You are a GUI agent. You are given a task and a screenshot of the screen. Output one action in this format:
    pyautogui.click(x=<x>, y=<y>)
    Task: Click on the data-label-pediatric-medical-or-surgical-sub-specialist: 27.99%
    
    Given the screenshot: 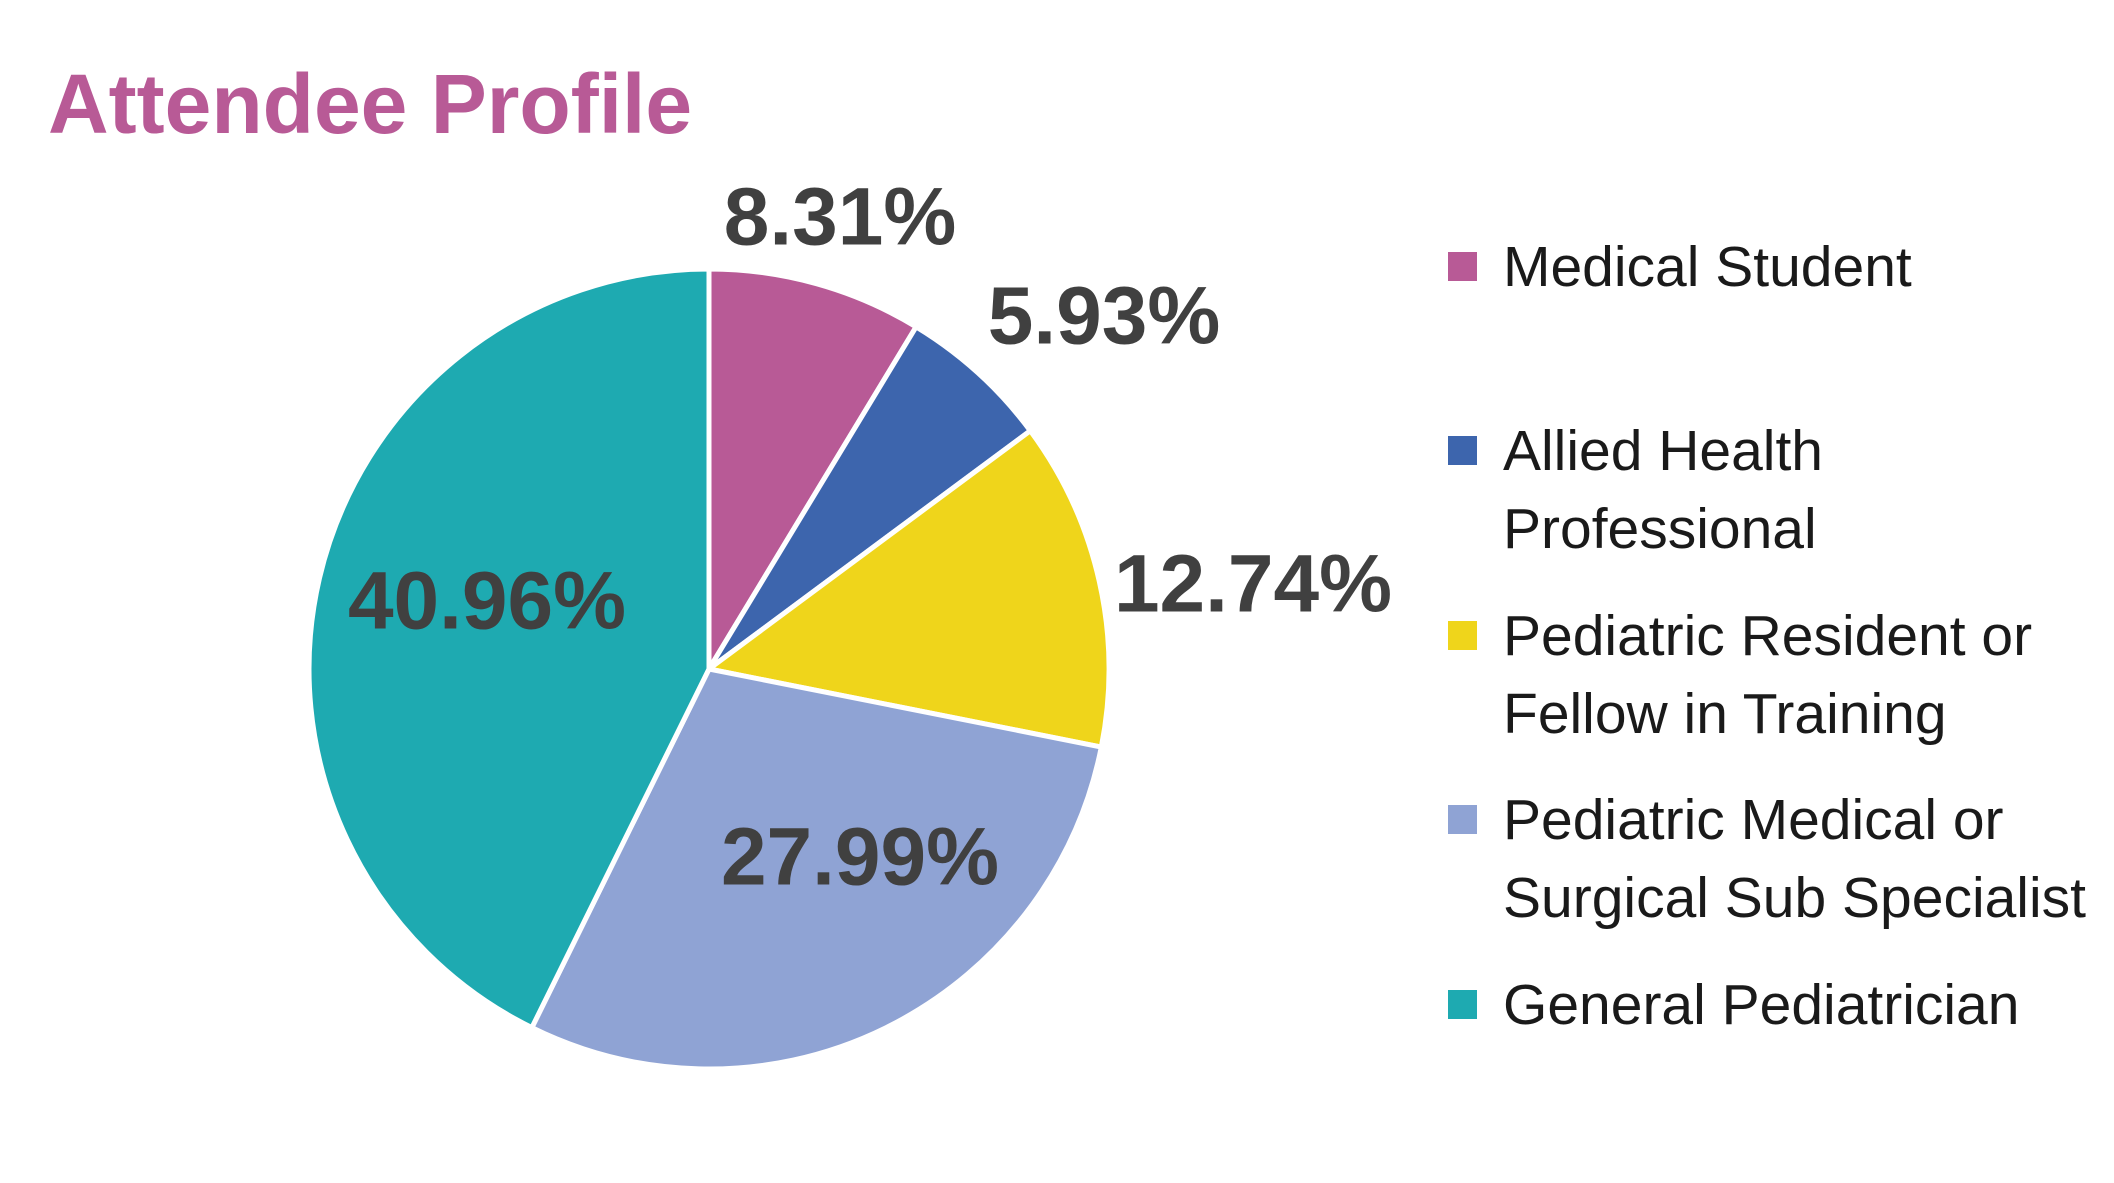 What is the action you would take?
    pyautogui.click(x=860, y=857)
    